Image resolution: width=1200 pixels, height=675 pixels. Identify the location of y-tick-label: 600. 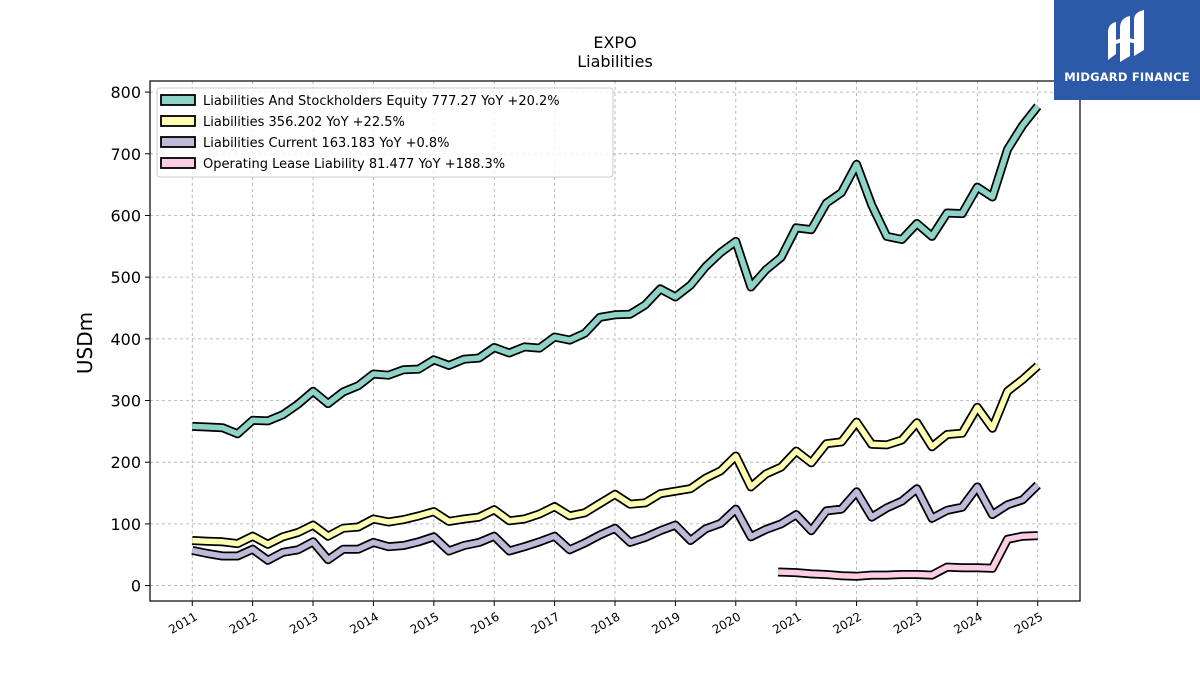
(125, 215).